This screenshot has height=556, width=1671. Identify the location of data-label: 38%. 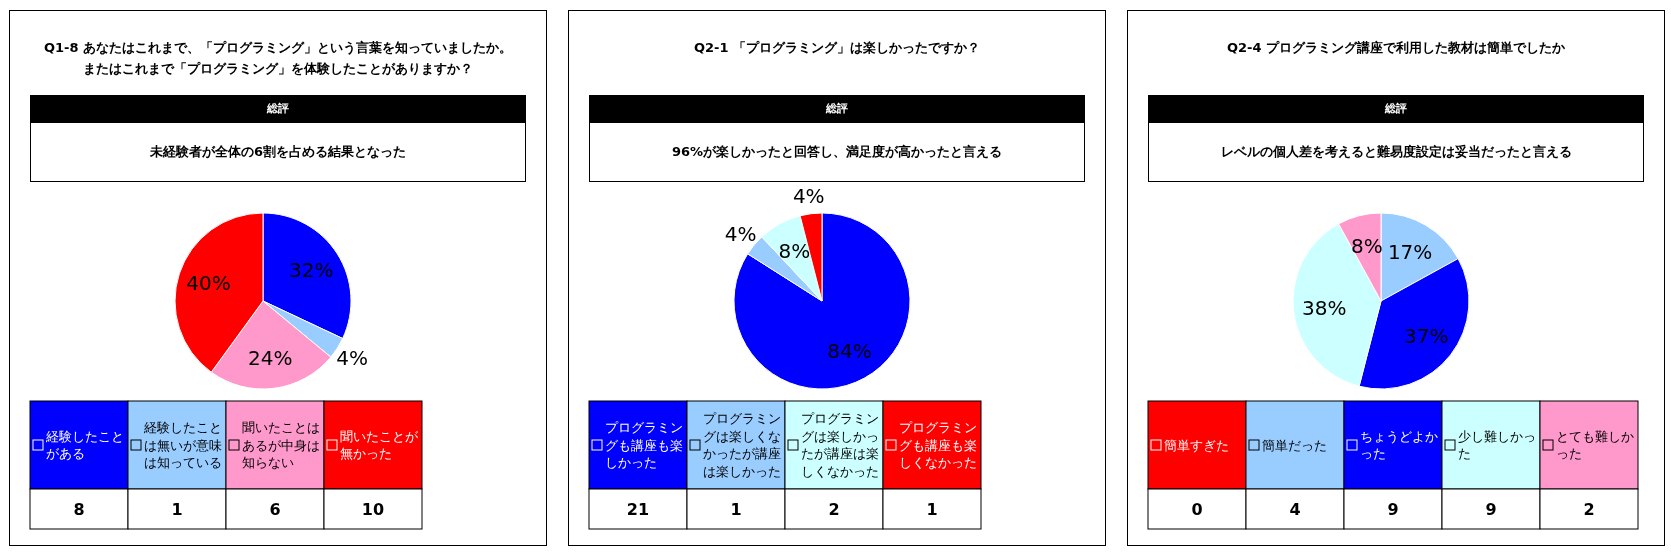
(1324, 308).